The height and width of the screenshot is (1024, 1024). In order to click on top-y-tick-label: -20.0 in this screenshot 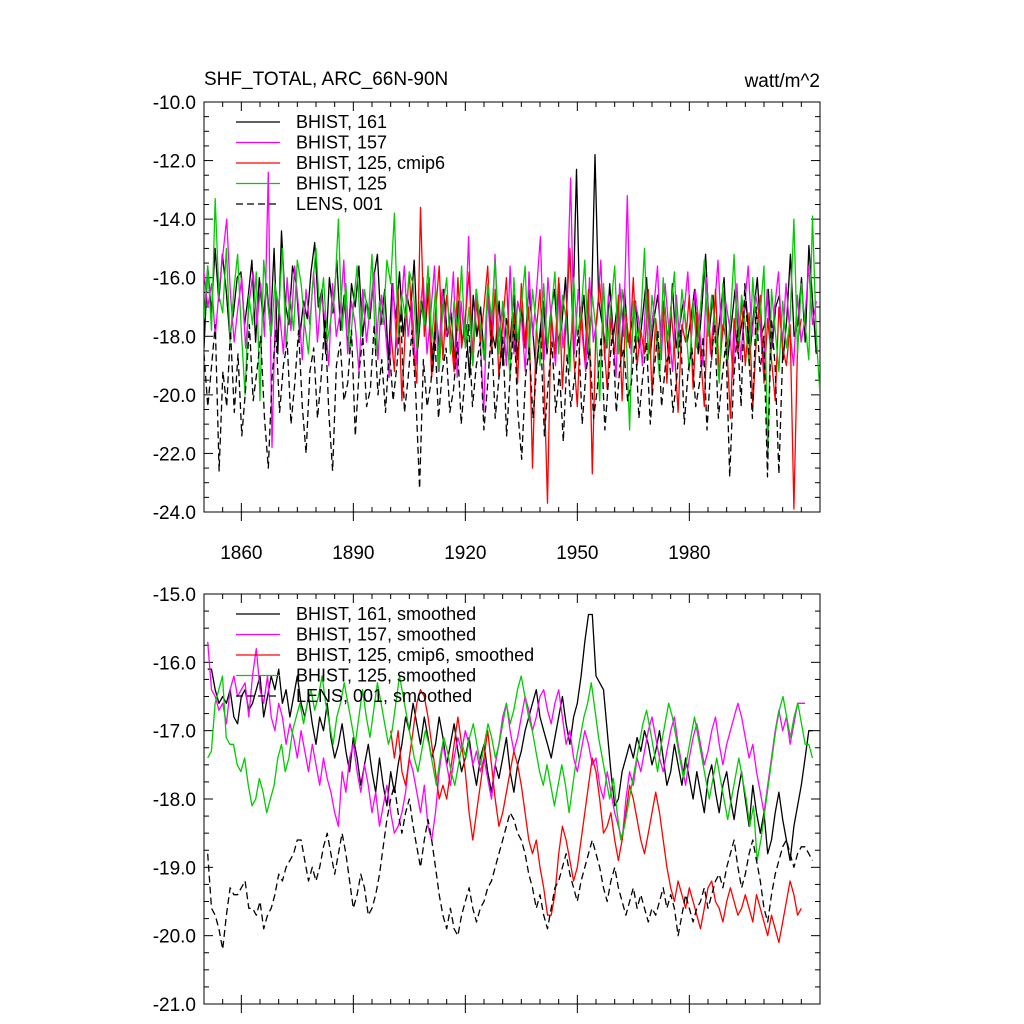, I will do `click(174, 396)`.